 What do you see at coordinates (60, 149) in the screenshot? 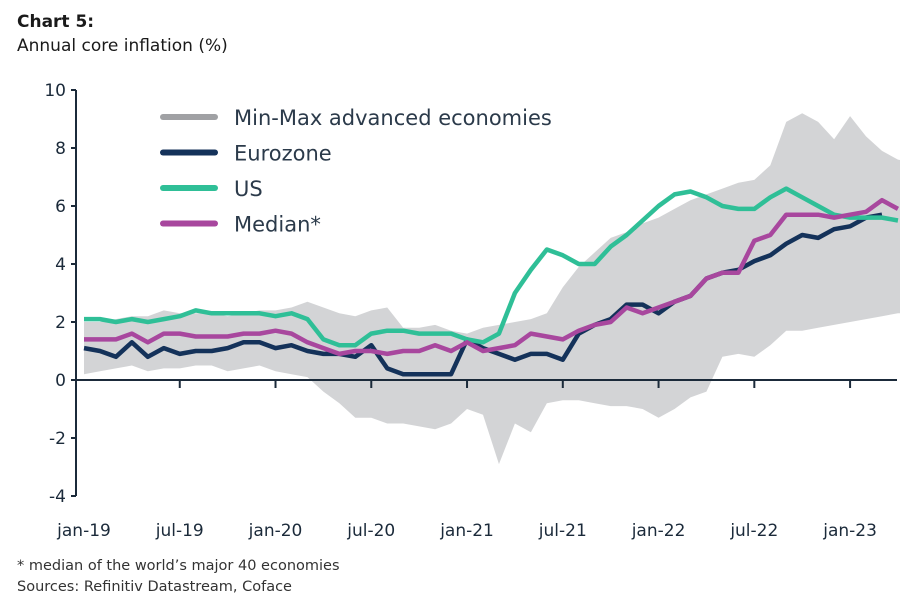
I see `y-tick-label: 8` at bounding box center [60, 149].